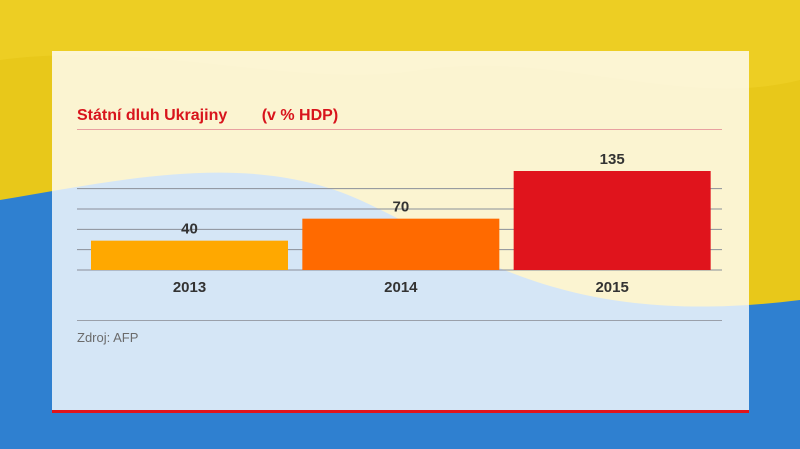 The height and width of the screenshot is (449, 800). I want to click on value-label-2014: 70, so click(400, 207).